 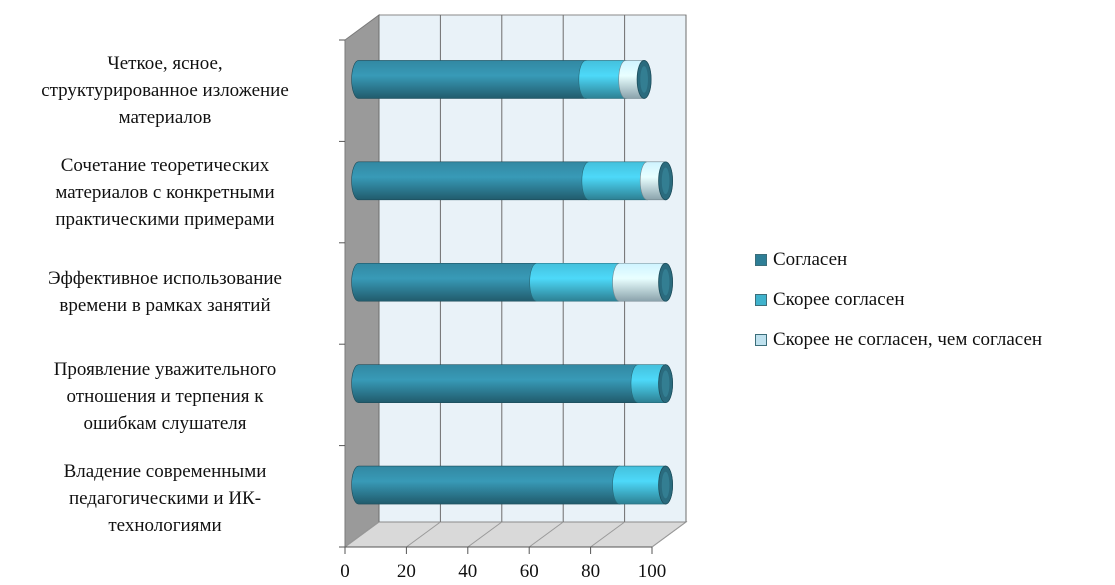 I want to click on legend-item-rather-disagree: Скорее не согласен, чем согласен, so click(x=898, y=340).